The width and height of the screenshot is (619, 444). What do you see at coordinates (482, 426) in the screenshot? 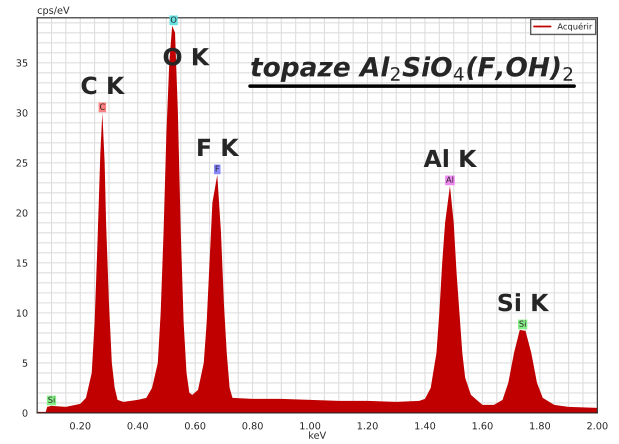
I see `x-tick-label: 1.60` at bounding box center [482, 426].